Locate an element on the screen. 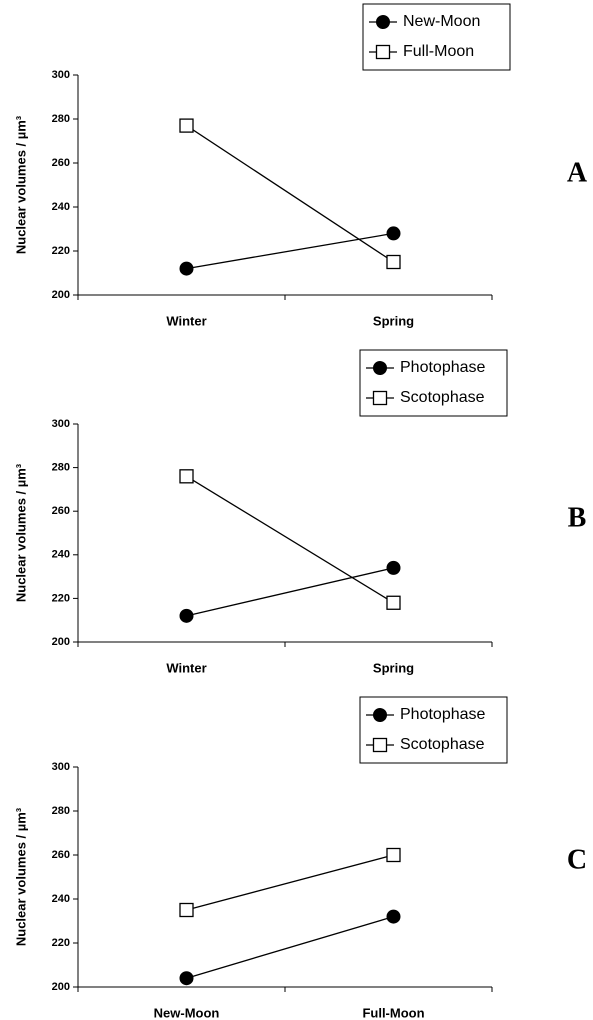  legend-label: New-Moon is located at coordinates (441, 21).